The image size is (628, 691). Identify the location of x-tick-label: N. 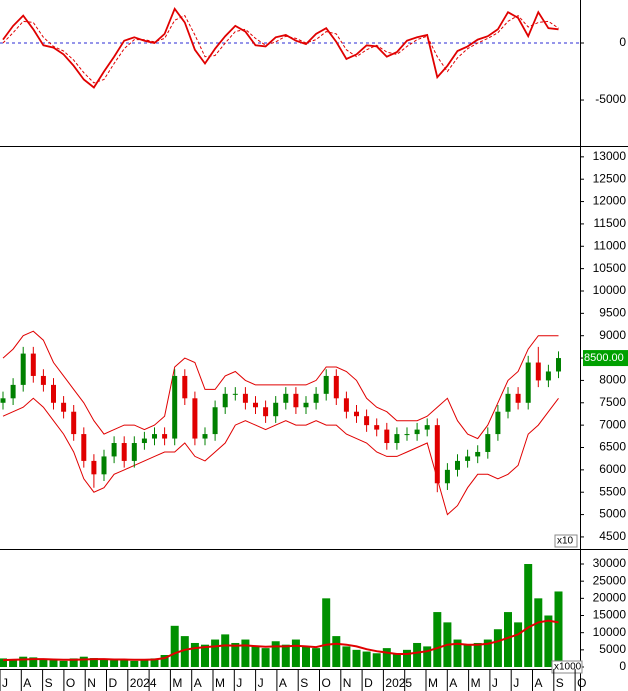
(91, 683).